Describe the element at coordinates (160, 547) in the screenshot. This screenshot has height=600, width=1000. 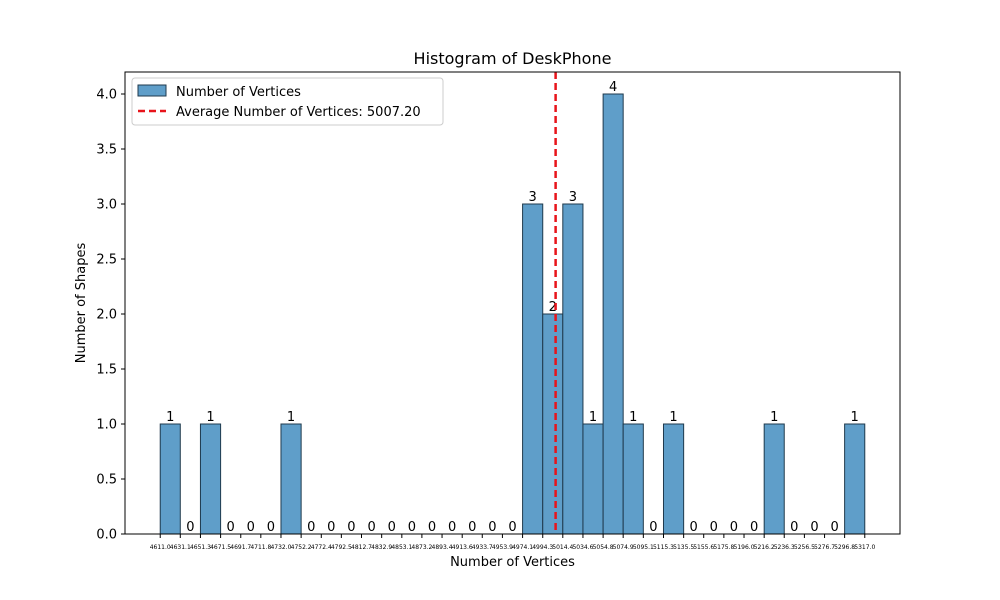
I see `x-tick-label: 4611.0` at that location.